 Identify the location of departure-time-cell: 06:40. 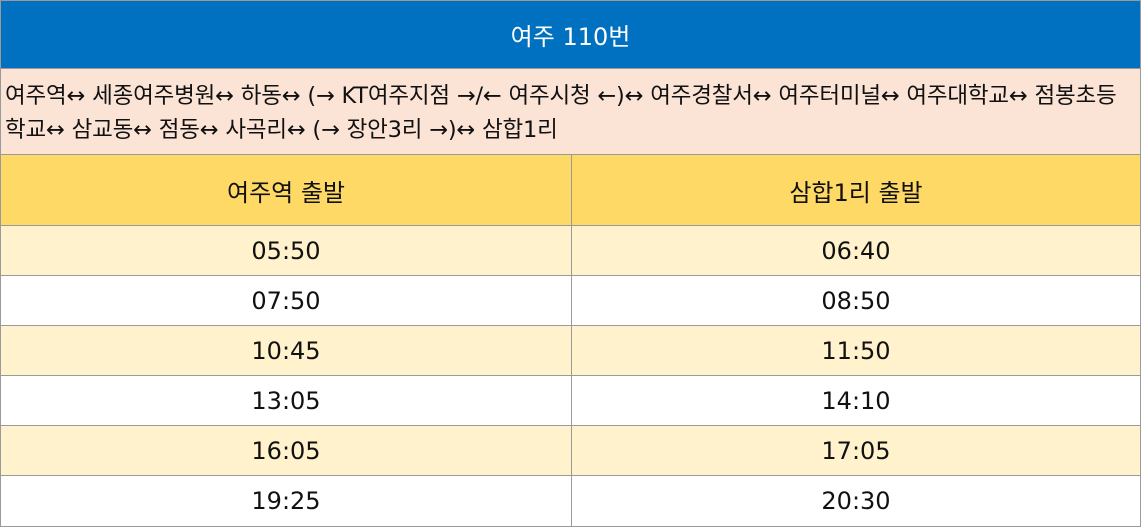
(856, 250).